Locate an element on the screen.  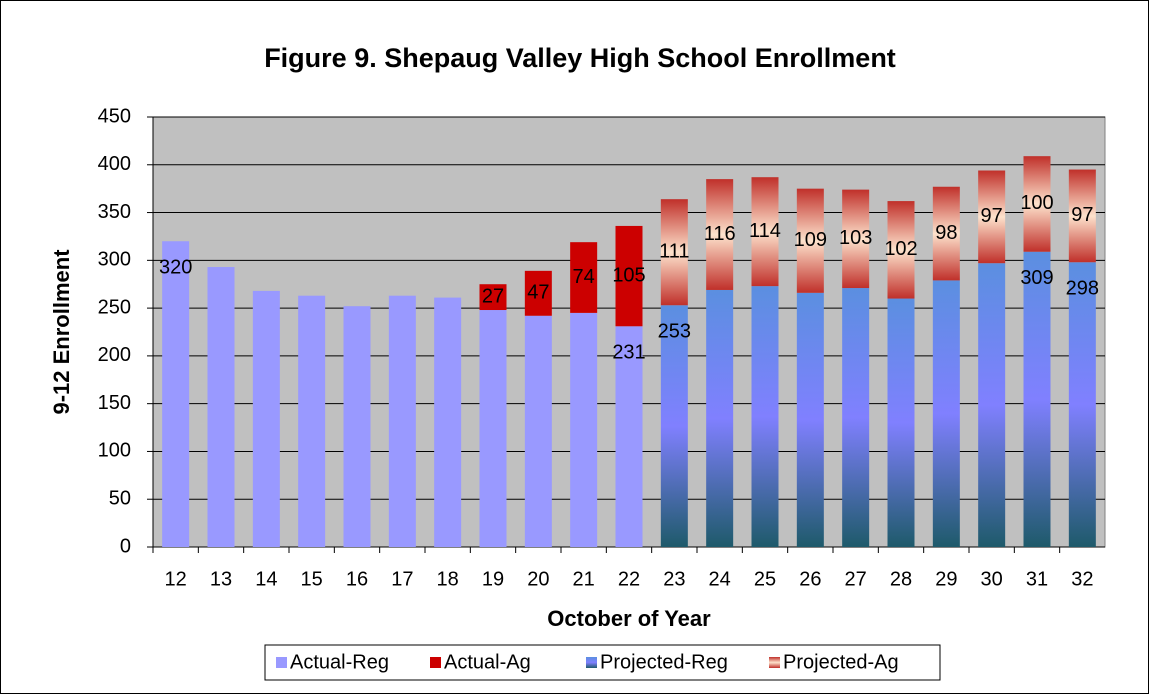
data-label: 116 is located at coordinates (720, 234).